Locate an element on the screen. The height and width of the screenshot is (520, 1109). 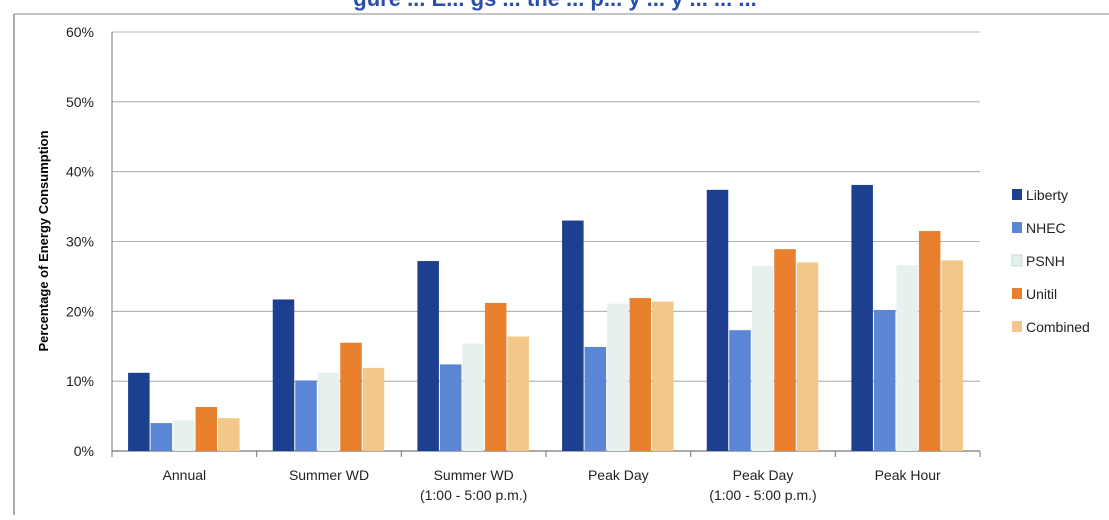
y-axis: 0% 10% 20% 30% 40% 50% 60% is located at coordinates (89, 241).